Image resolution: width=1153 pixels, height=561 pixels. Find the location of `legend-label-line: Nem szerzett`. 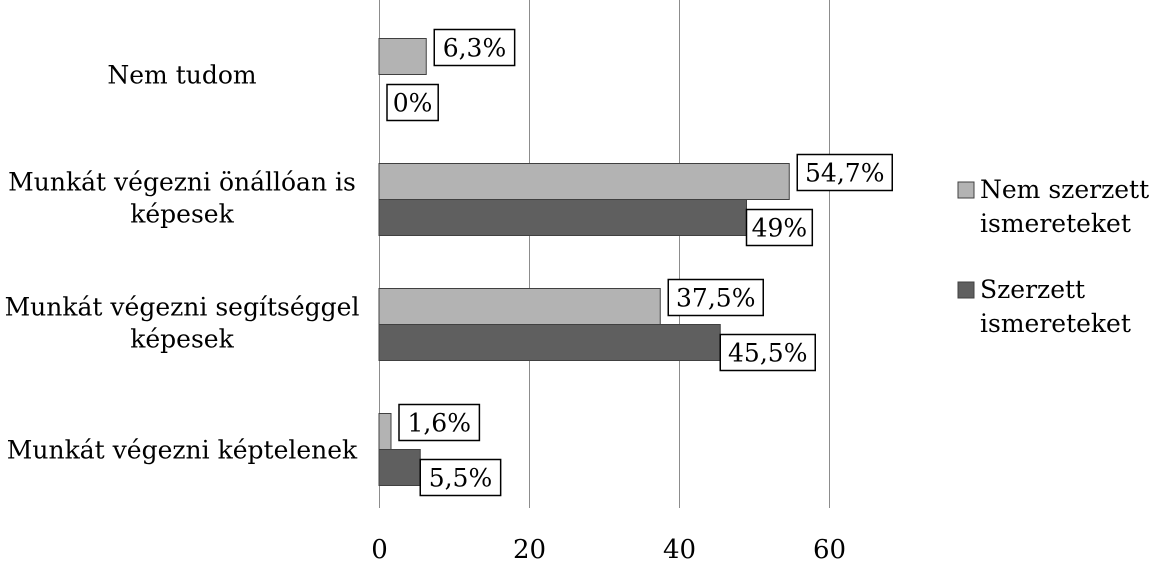

legend-label-line: Nem szerzett is located at coordinates (1064, 189).